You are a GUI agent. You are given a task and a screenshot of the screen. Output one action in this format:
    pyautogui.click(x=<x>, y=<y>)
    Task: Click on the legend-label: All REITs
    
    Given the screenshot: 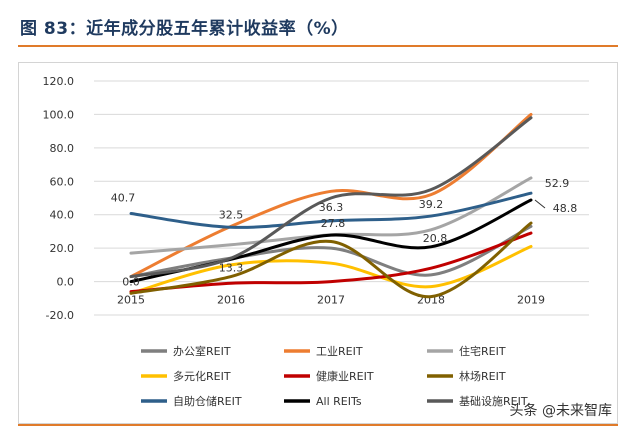 What is the action you would take?
    pyautogui.click(x=339, y=401)
    